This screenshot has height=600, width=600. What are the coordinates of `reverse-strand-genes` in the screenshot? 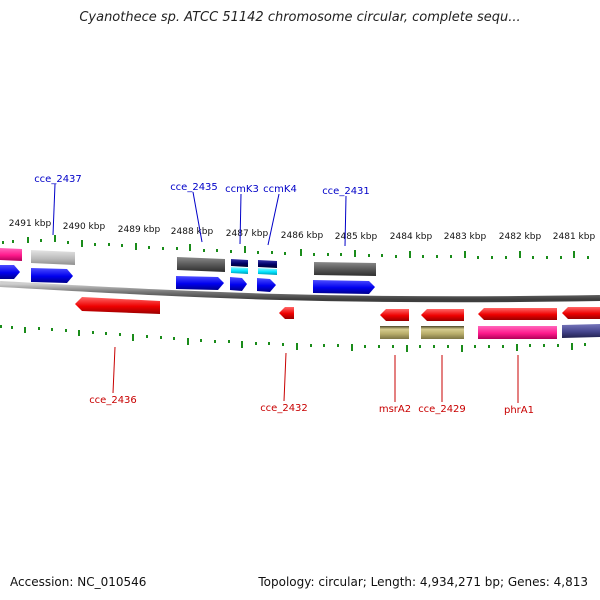 It's located at (337, 309).